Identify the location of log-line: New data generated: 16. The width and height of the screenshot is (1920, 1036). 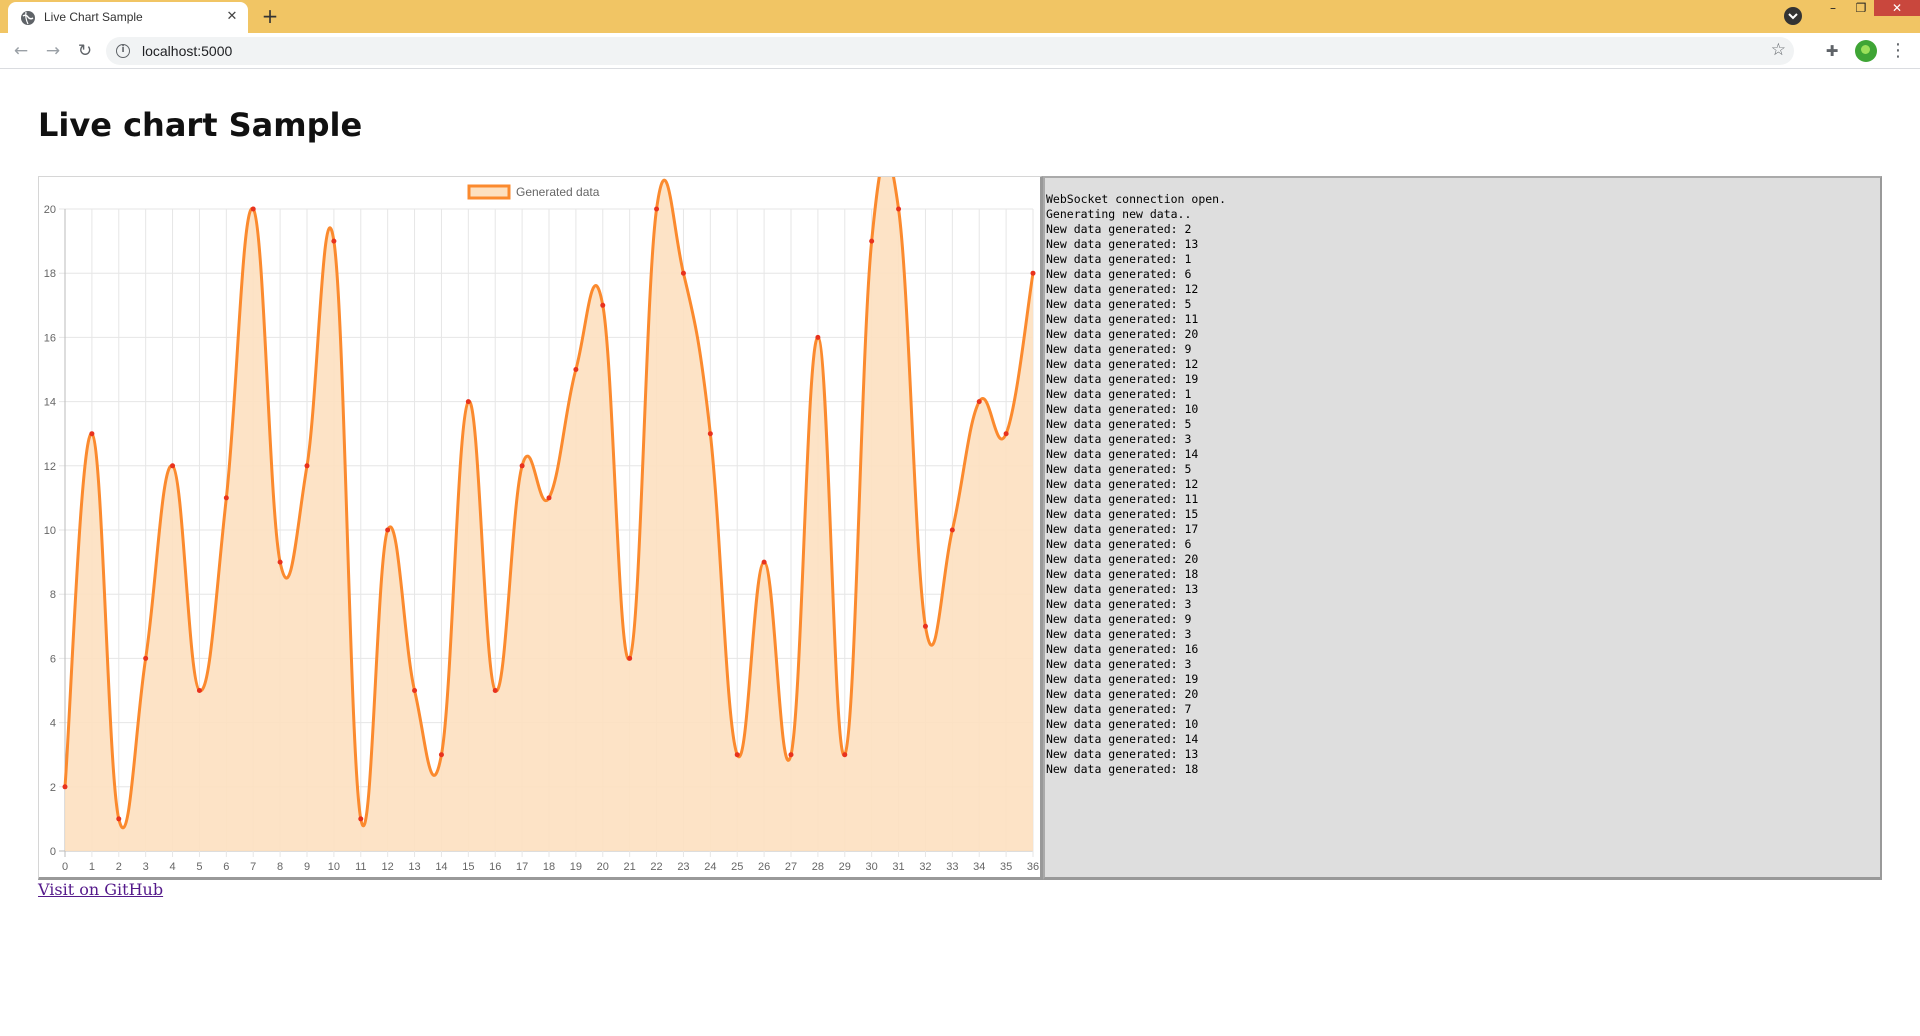
(1122, 649).